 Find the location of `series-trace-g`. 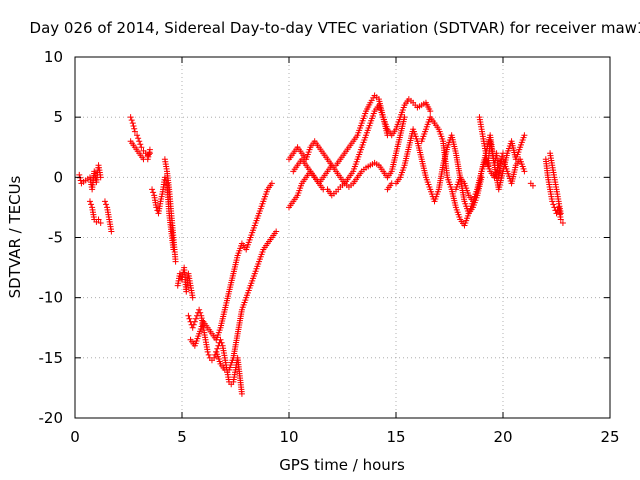

series-trace-g is located at coordinates (170, 210).